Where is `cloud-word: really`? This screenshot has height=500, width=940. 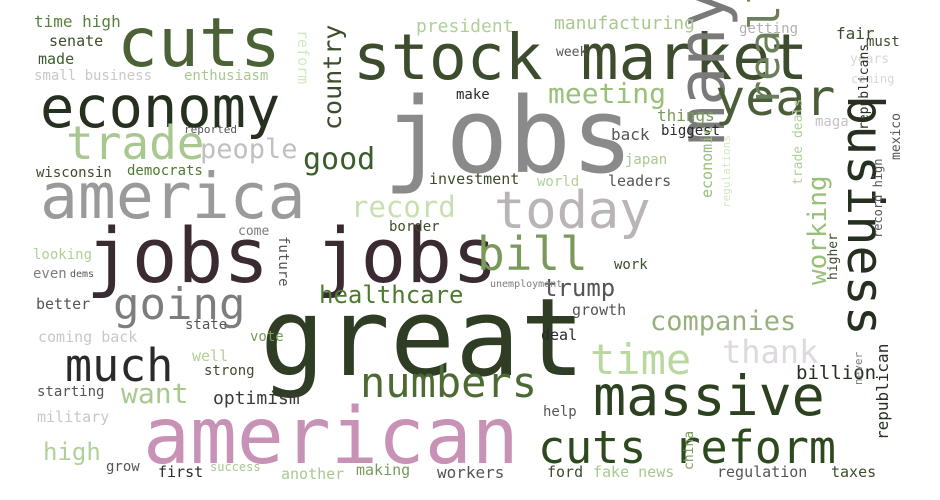 cloud-word: really is located at coordinates (764, 53).